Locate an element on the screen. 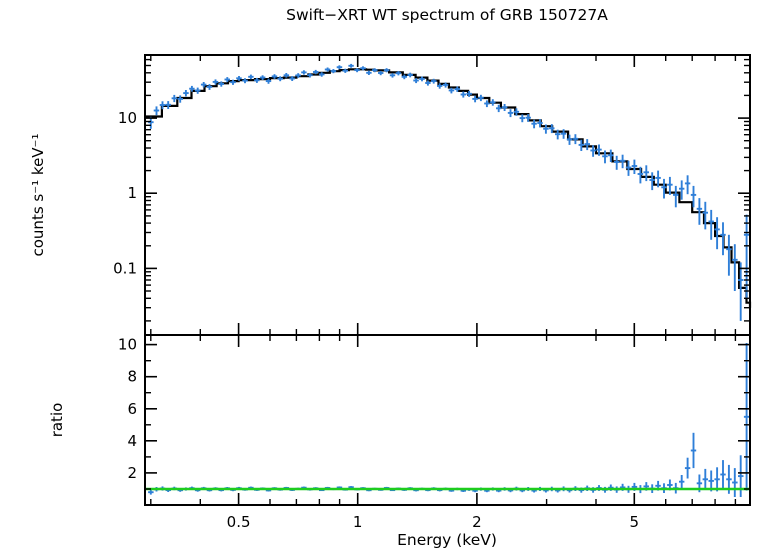 This screenshot has height=556, width=758. y-tick-label: 0.1 is located at coordinates (125, 268).